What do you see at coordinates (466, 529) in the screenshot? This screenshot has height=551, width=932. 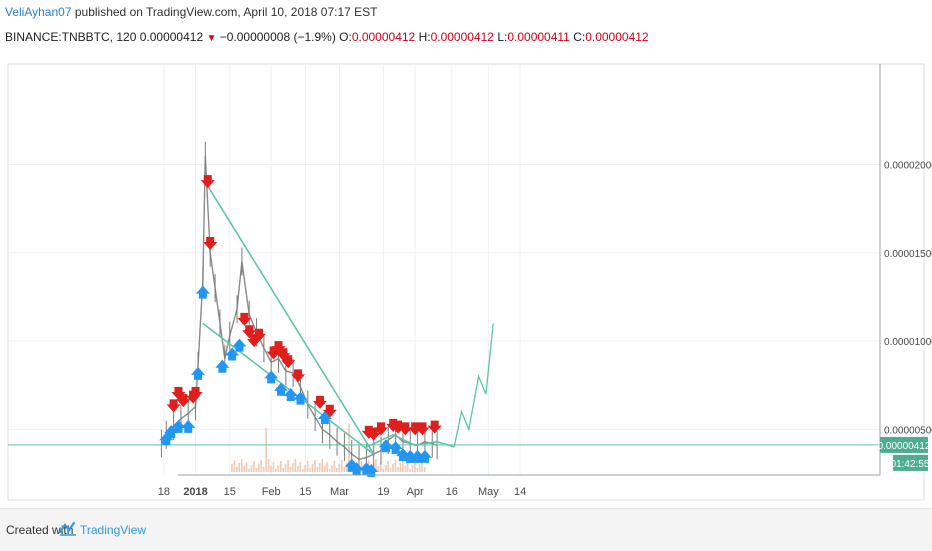 I see `footer-bar: Created with TradingView` at bounding box center [466, 529].